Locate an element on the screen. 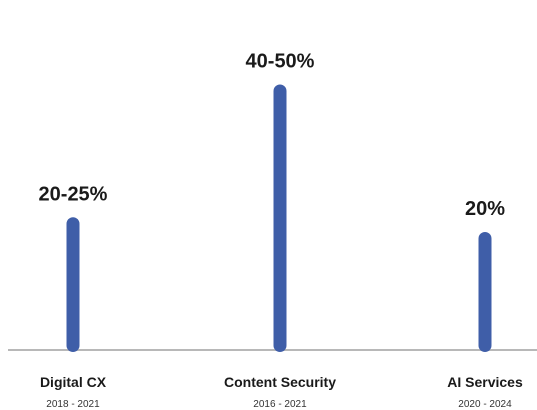 Image resolution: width=537 pixels, height=410 pixels. category-label-0: Digital CX is located at coordinates (73, 382).